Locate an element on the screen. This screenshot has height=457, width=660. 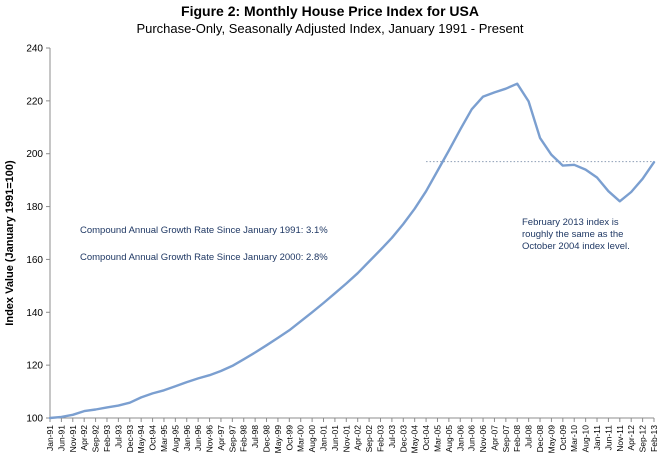
x-tick-label: Sep-07 is located at coordinates (506, 439).